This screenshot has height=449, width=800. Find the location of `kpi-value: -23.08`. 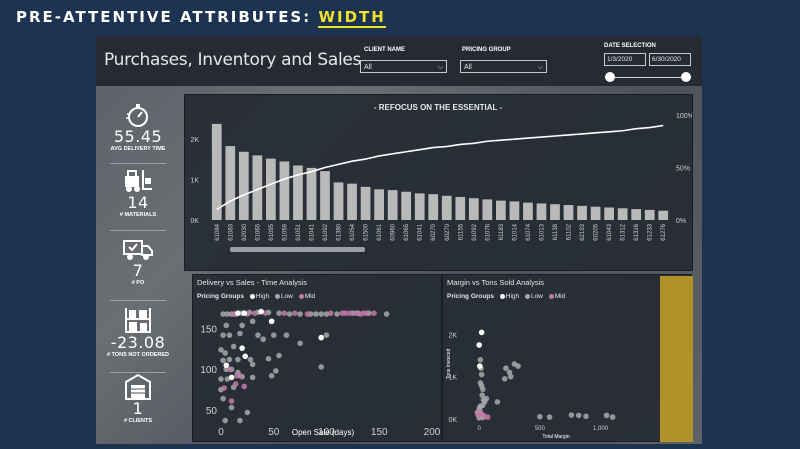

kpi-value: -23.08 is located at coordinates (138, 342).